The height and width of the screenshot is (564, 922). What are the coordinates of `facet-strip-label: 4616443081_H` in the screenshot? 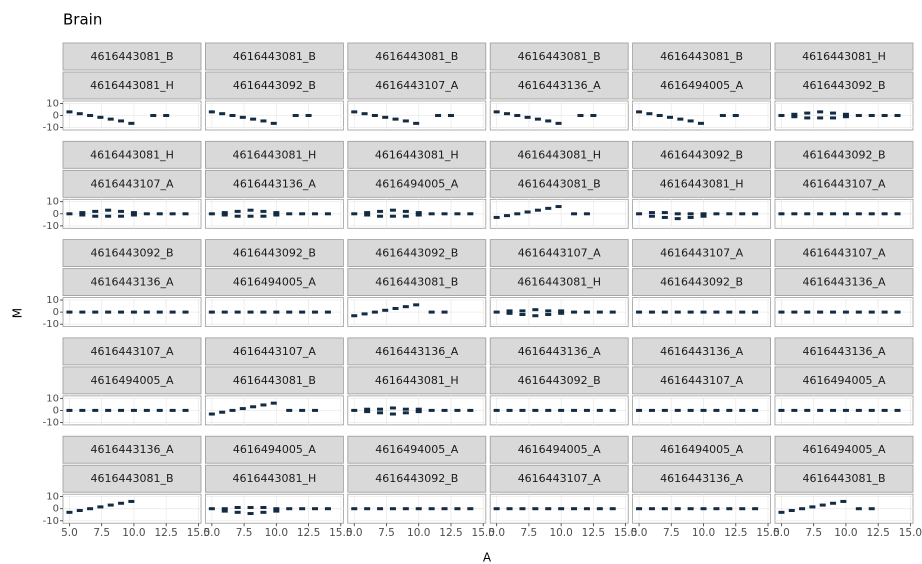 It's located at (702, 183).